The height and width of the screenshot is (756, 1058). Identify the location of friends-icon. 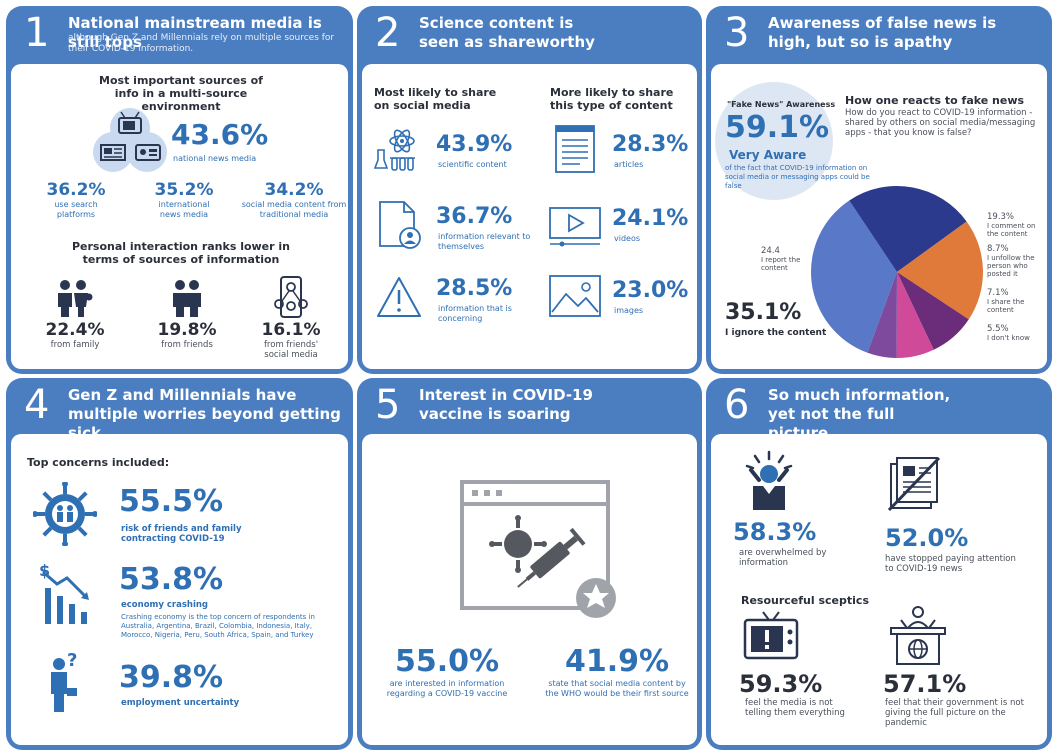
(187, 298).